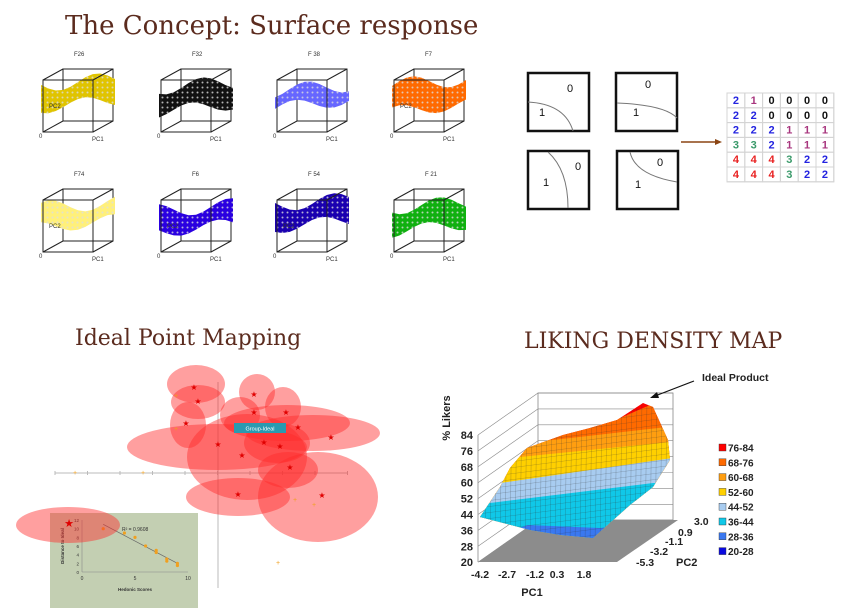 The image size is (848, 608). What do you see at coordinates (741, 449) in the screenshot?
I see `legend-label: 76-84` at bounding box center [741, 449].